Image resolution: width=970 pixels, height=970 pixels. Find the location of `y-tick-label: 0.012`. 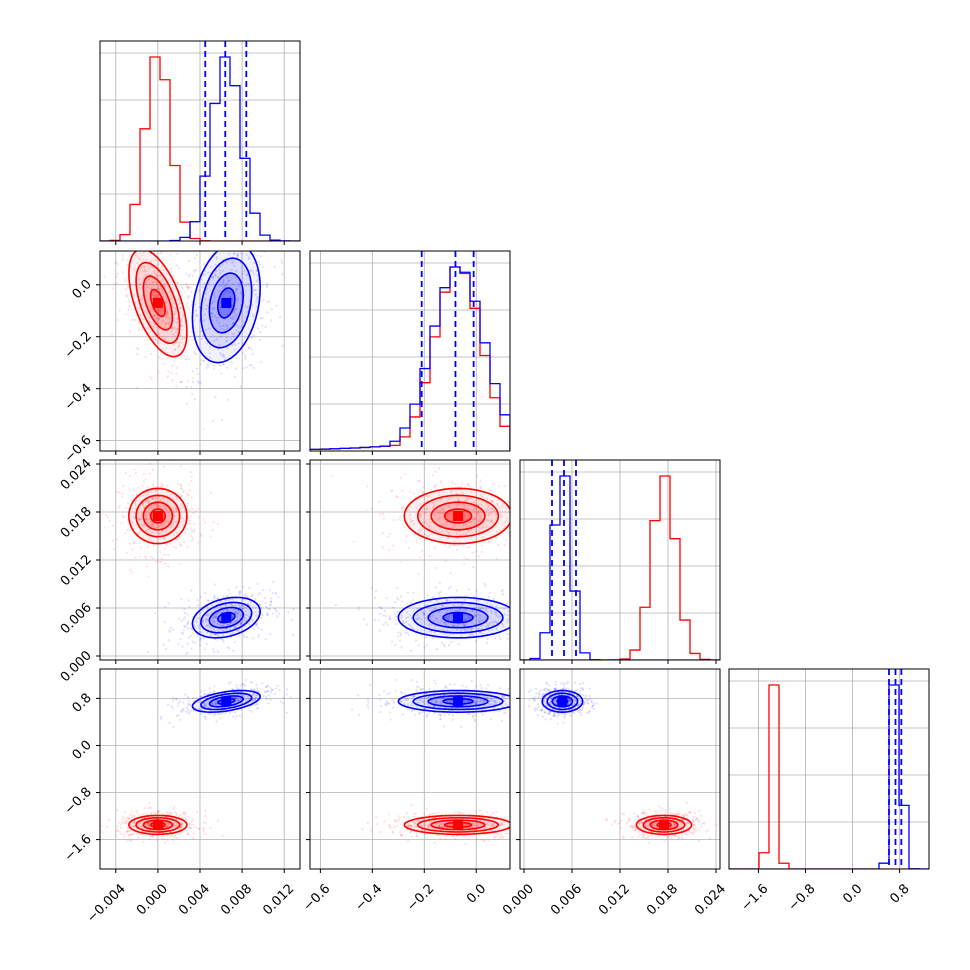

y-tick-label: 0.012 is located at coordinates (76, 570).